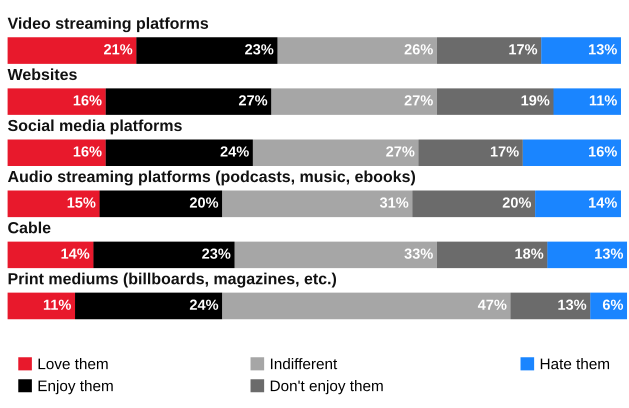 The width and height of the screenshot is (629, 408). What do you see at coordinates (394, 202) in the screenshot?
I see `data-label: 31%` at bounding box center [394, 202].